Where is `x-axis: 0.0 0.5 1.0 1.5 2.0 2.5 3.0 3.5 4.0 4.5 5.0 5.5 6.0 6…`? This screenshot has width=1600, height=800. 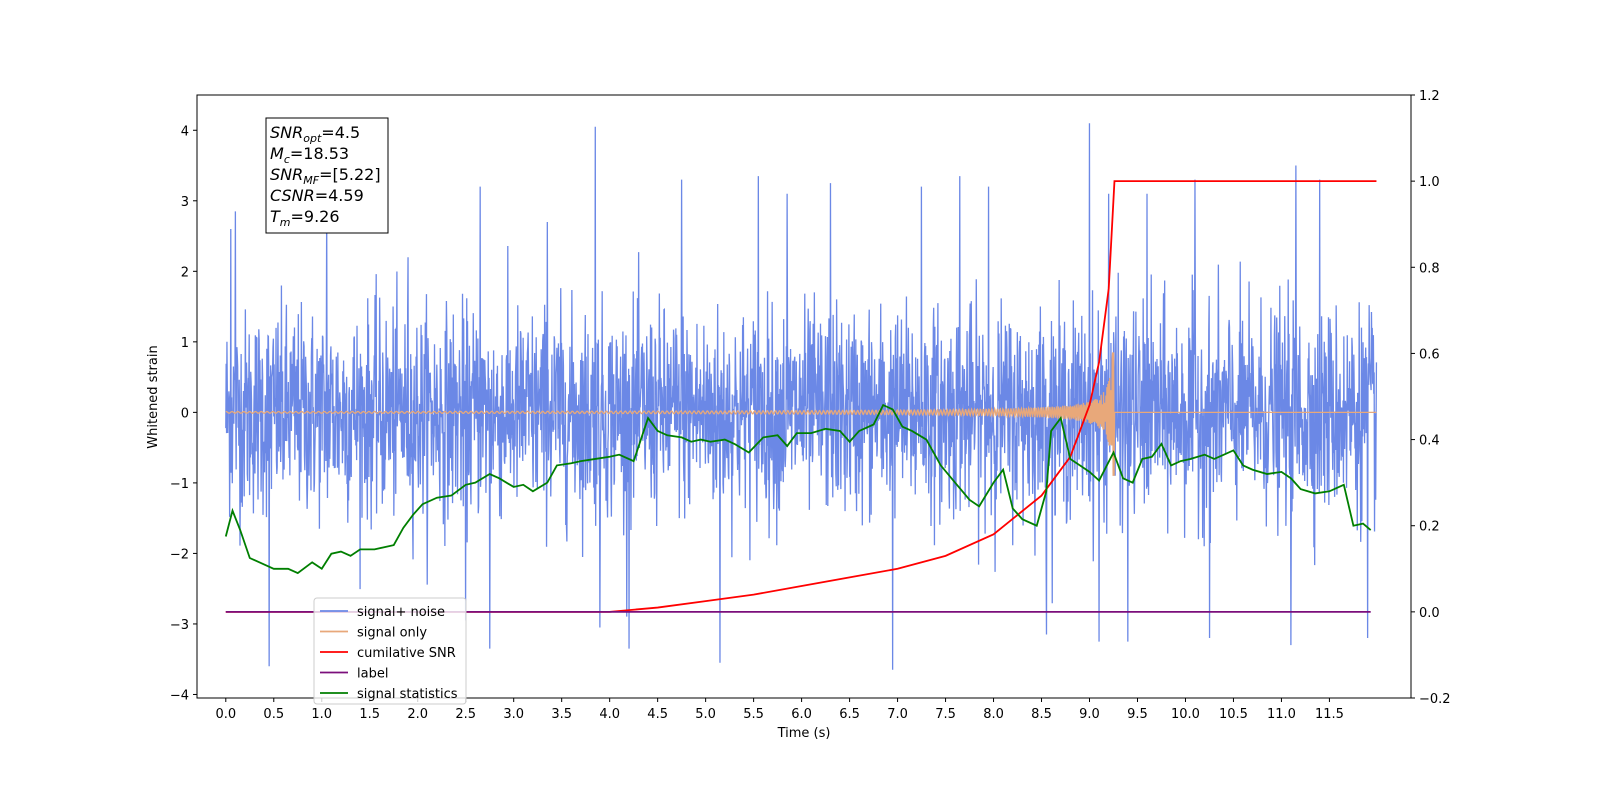
x-axis: 0.0 0.5 1.0 1.5 2.0 2.5 3.0 3.5 4.0 4.5 5.0 5.5 6.0 6… is located at coordinates (779, 710).